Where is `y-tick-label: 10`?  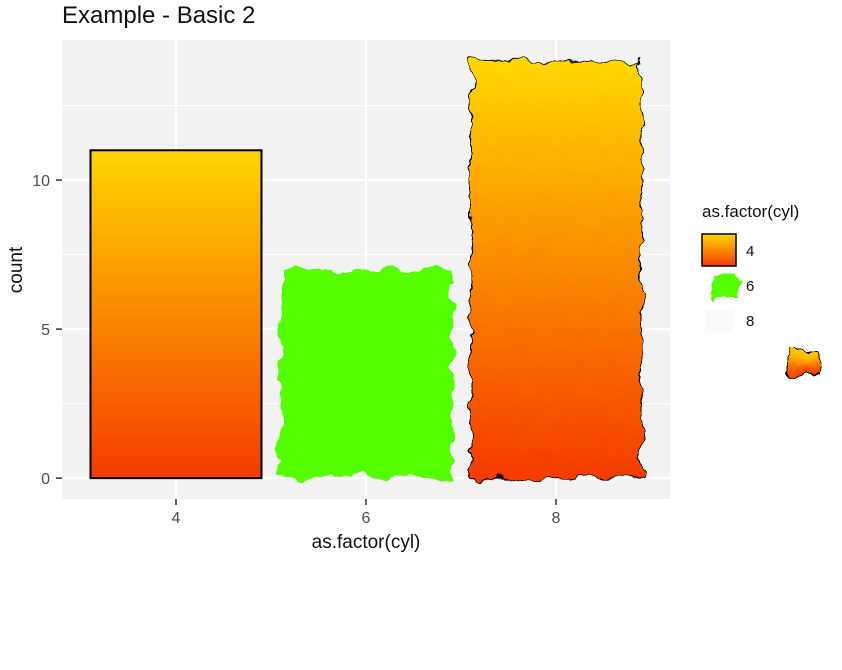 y-tick-label: 10 is located at coordinates (41, 181).